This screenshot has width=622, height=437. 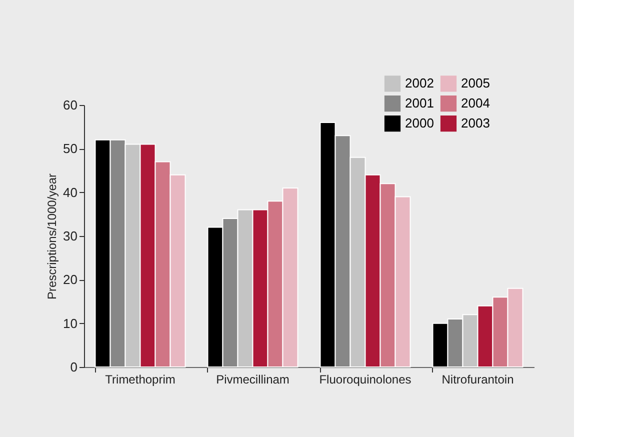 What do you see at coordinates (70, 105) in the screenshot?
I see `y-tick-label: 60` at bounding box center [70, 105].